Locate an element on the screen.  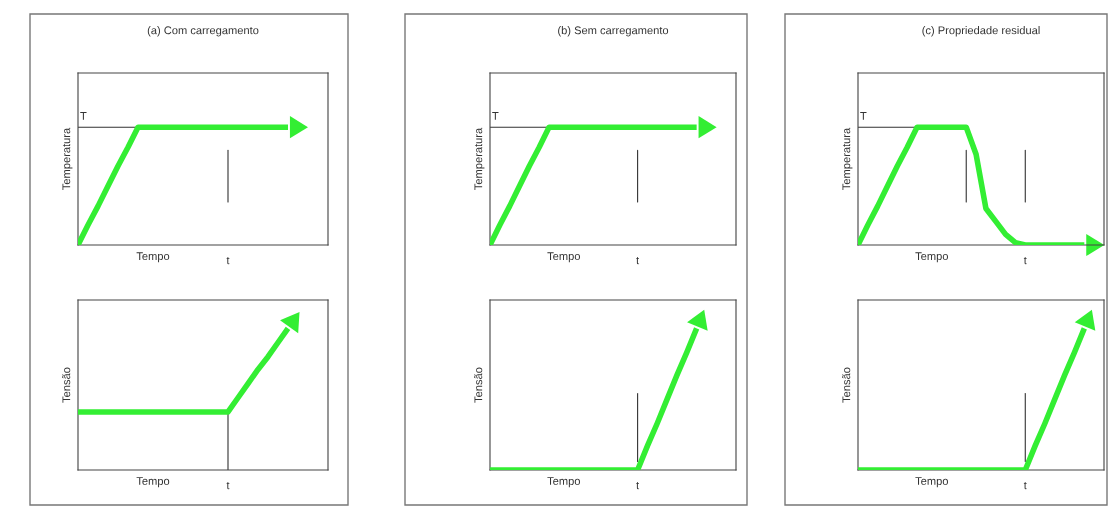
chart-title: (b) Sem carregamento is located at coordinates (613, 31).